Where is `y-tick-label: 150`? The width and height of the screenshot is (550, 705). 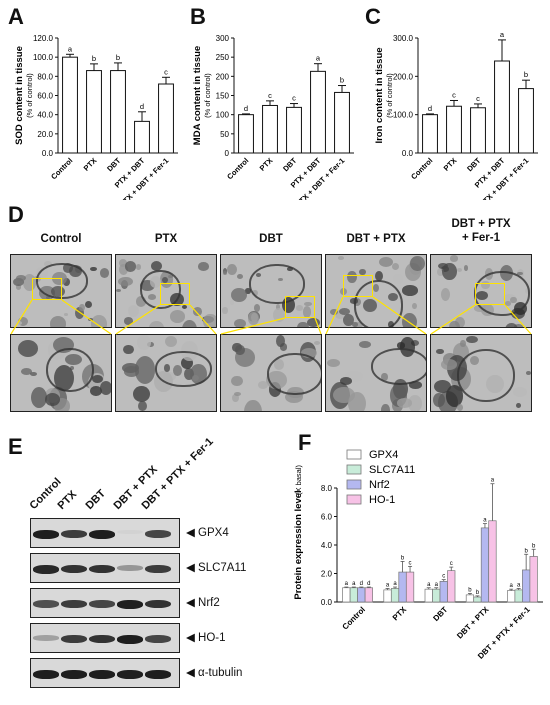 y-tick-label: 150 is located at coordinates (223, 96).